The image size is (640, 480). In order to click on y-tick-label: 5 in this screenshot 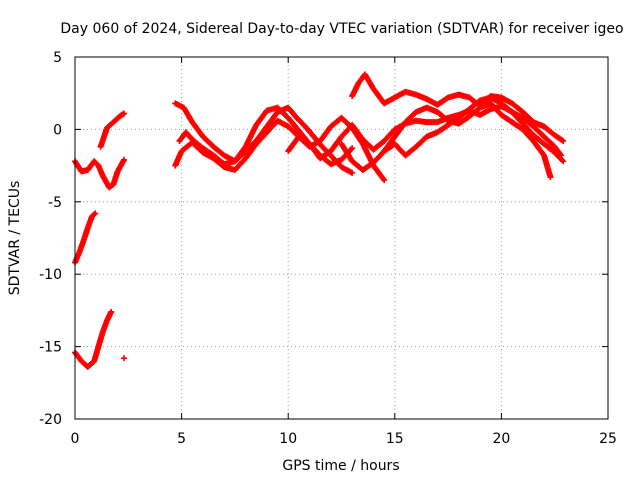, I will do `click(57, 58)`.